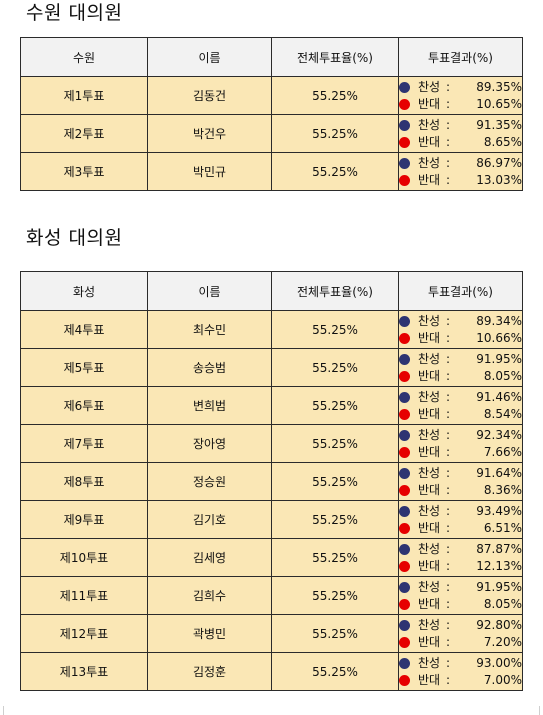 This screenshot has width=543, height=715. Describe the element at coordinates (499, 358) in the screenshot. I see `yes-percent: 91.95%` at that location.